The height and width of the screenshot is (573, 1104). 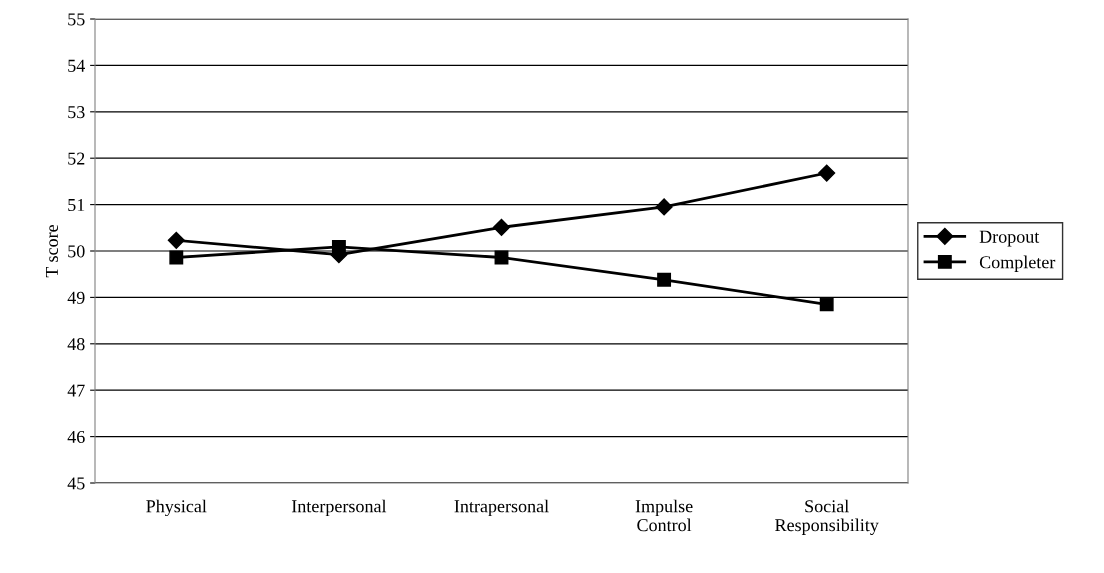 I want to click on x-tick-label: Impulse Control, so click(x=664, y=515).